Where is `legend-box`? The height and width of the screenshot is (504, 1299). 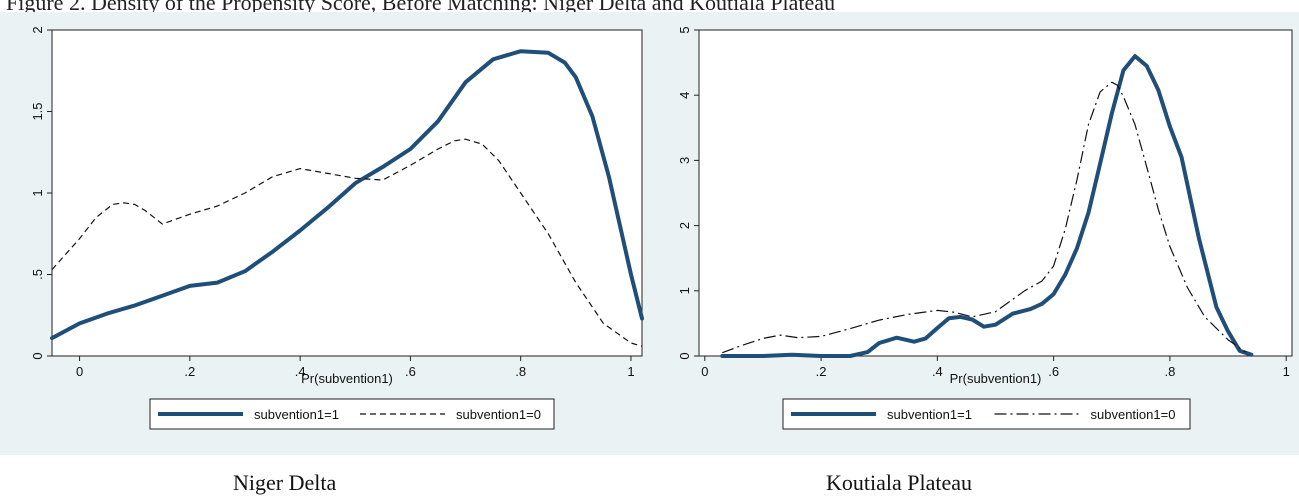 legend-box is located at coordinates (352, 414).